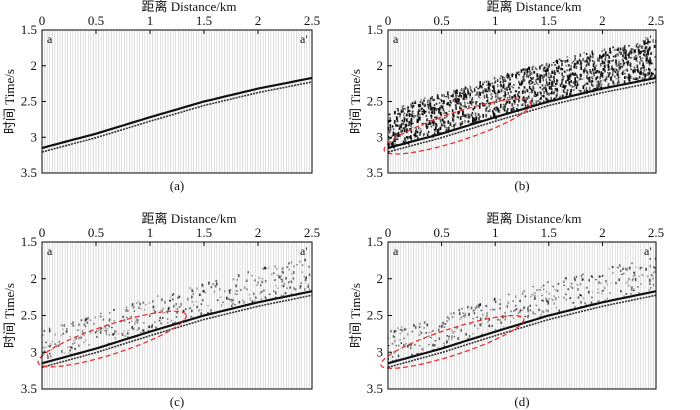 This screenshot has height=410, width=700. I want to click on y-tick-label: 1.5, so click(375, 29).